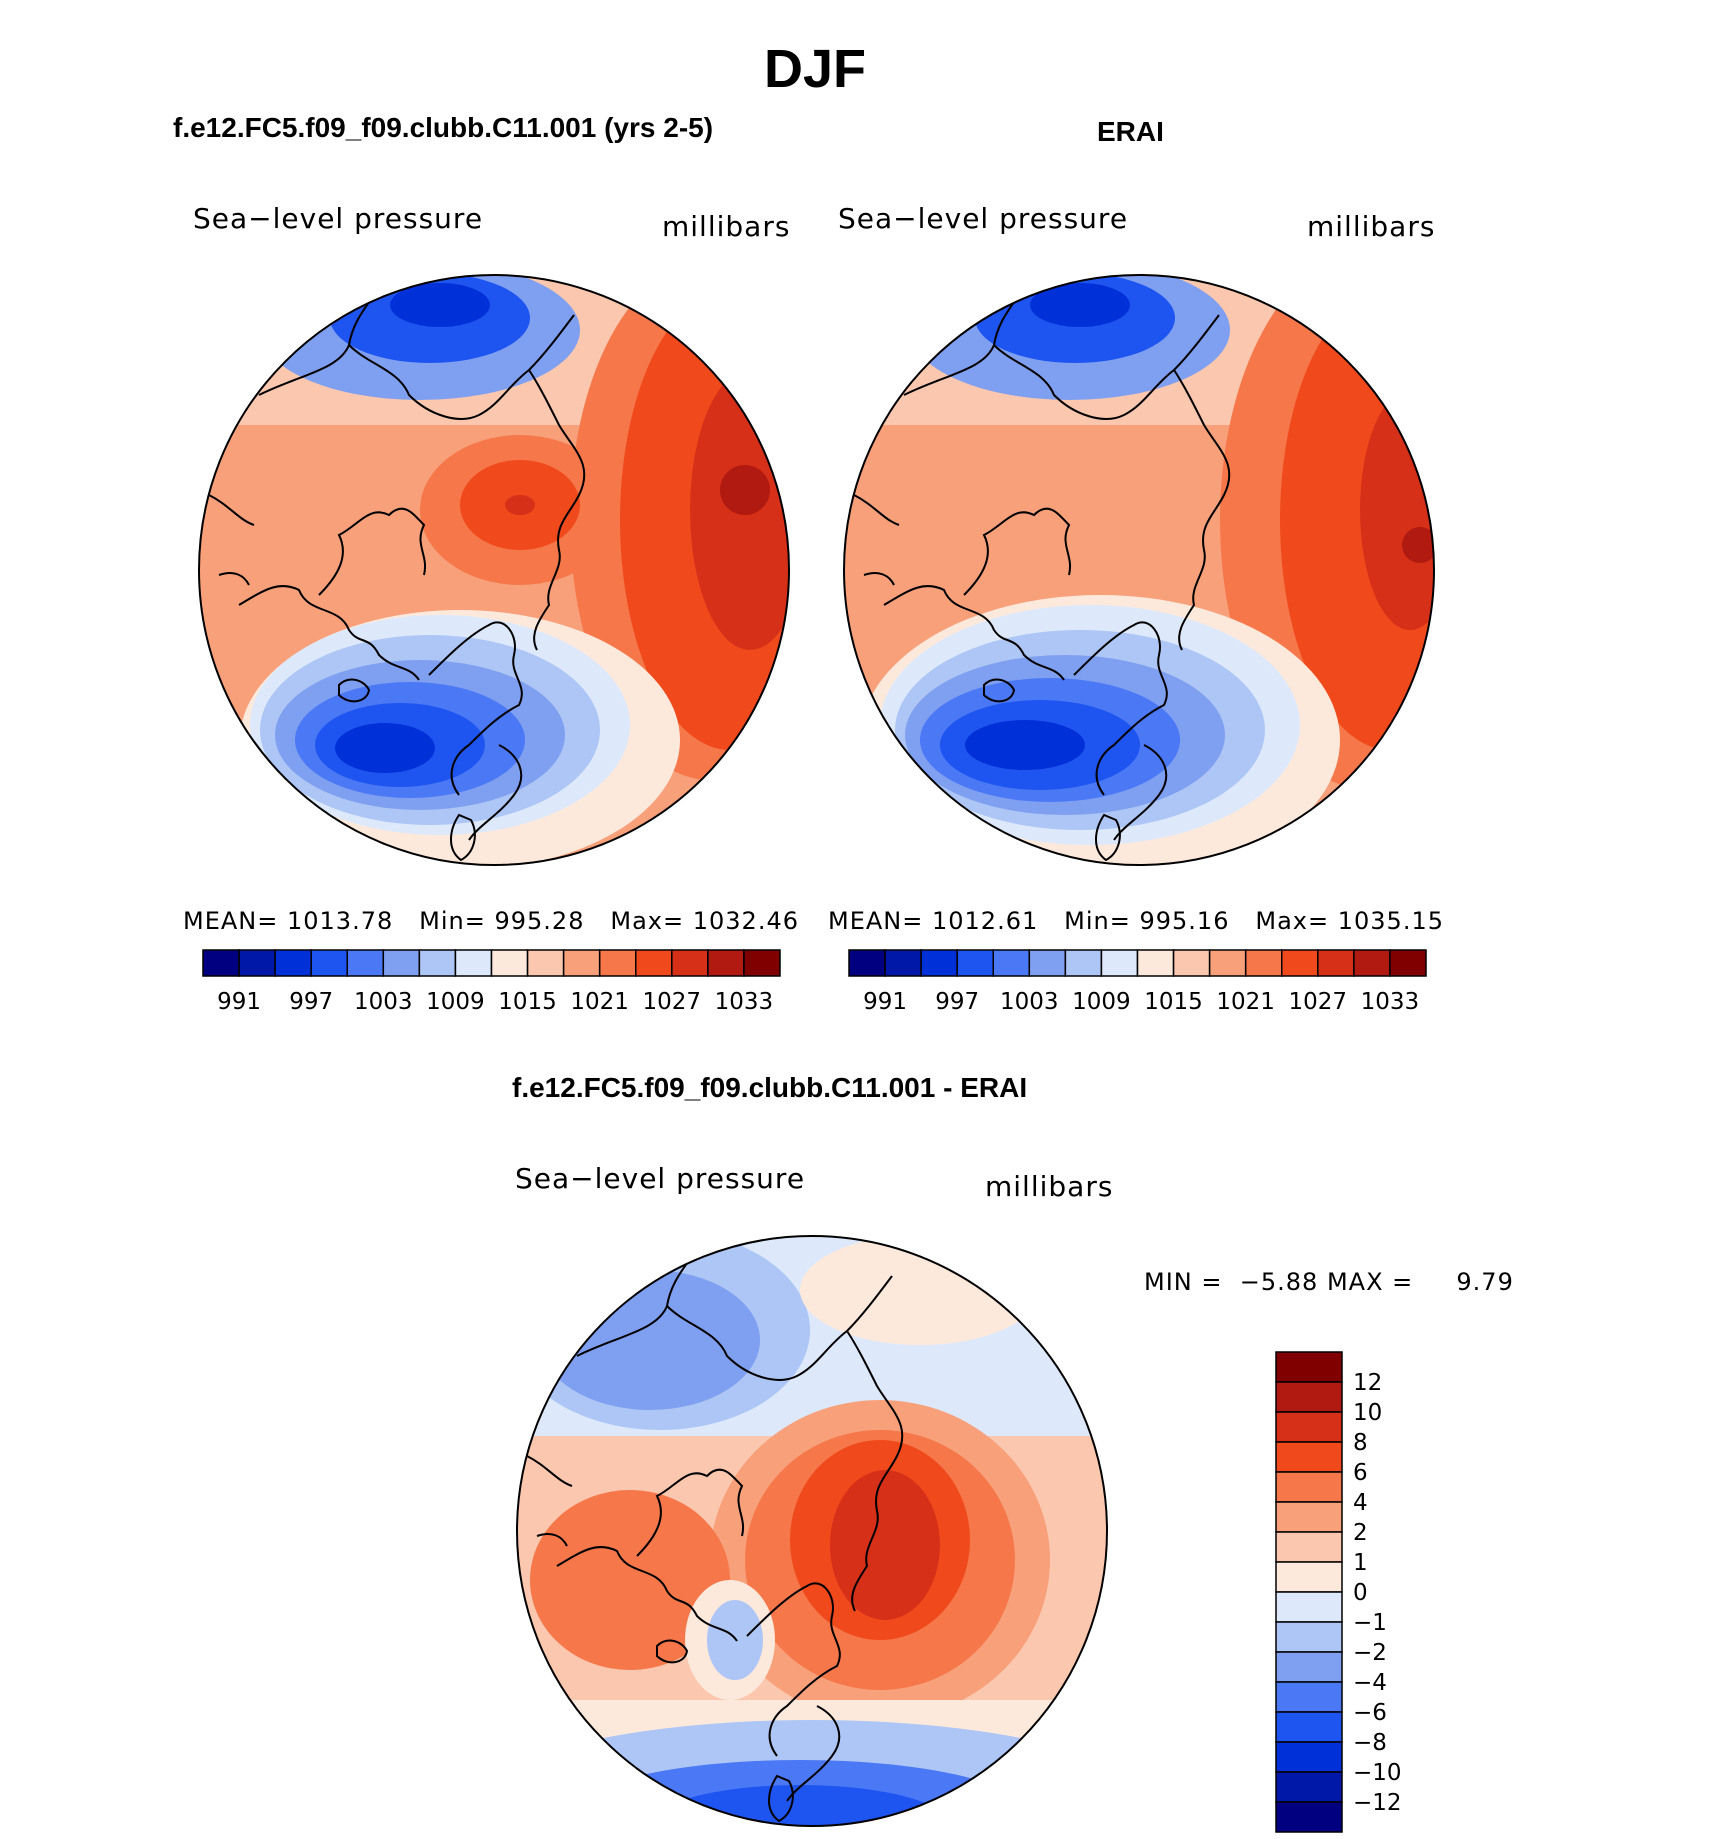  Describe the element at coordinates (1101, 1002) in the screenshot. I see `colorbar-erai-tick-label: 1009` at that location.